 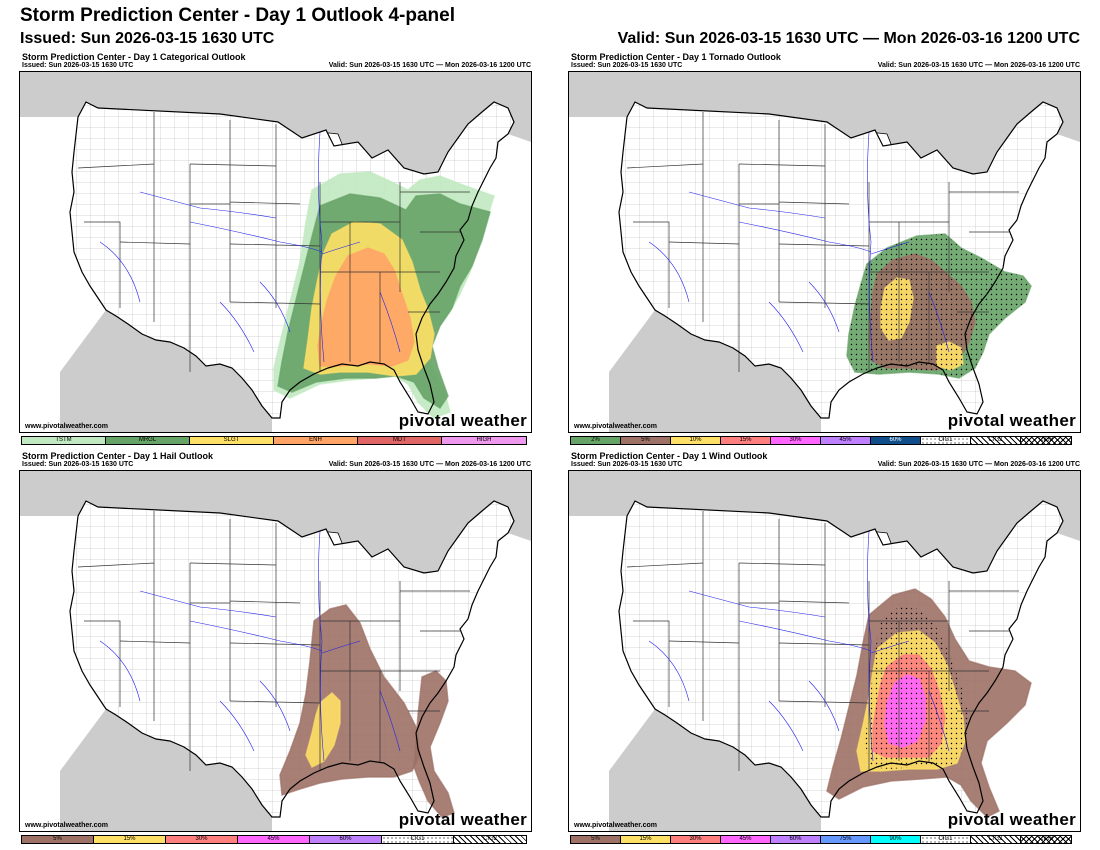 I want to click on legend-item: 2%, so click(x=596, y=440).